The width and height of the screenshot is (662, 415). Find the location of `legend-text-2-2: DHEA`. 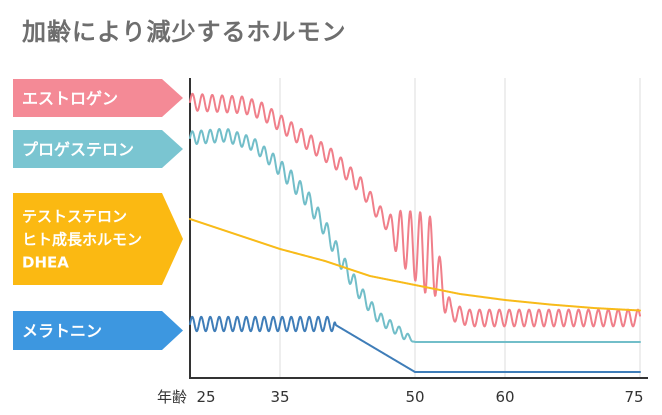

legend-text-2-2: DHEA is located at coordinates (45, 262).